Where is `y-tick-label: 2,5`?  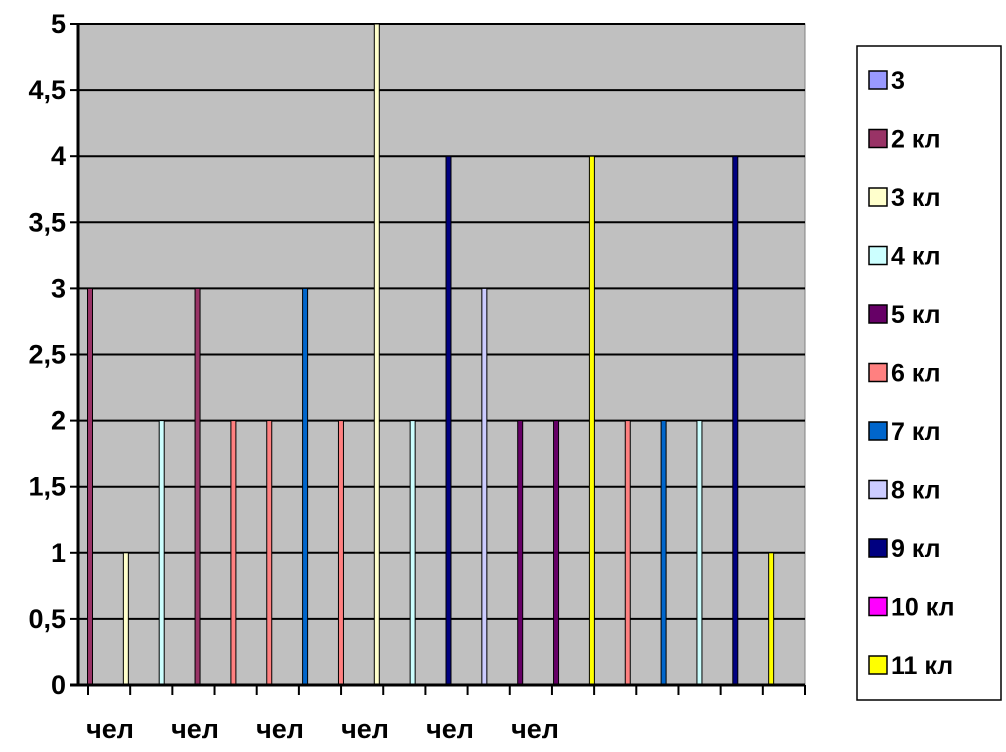 y-tick-label: 2,5 is located at coordinates (47, 355).